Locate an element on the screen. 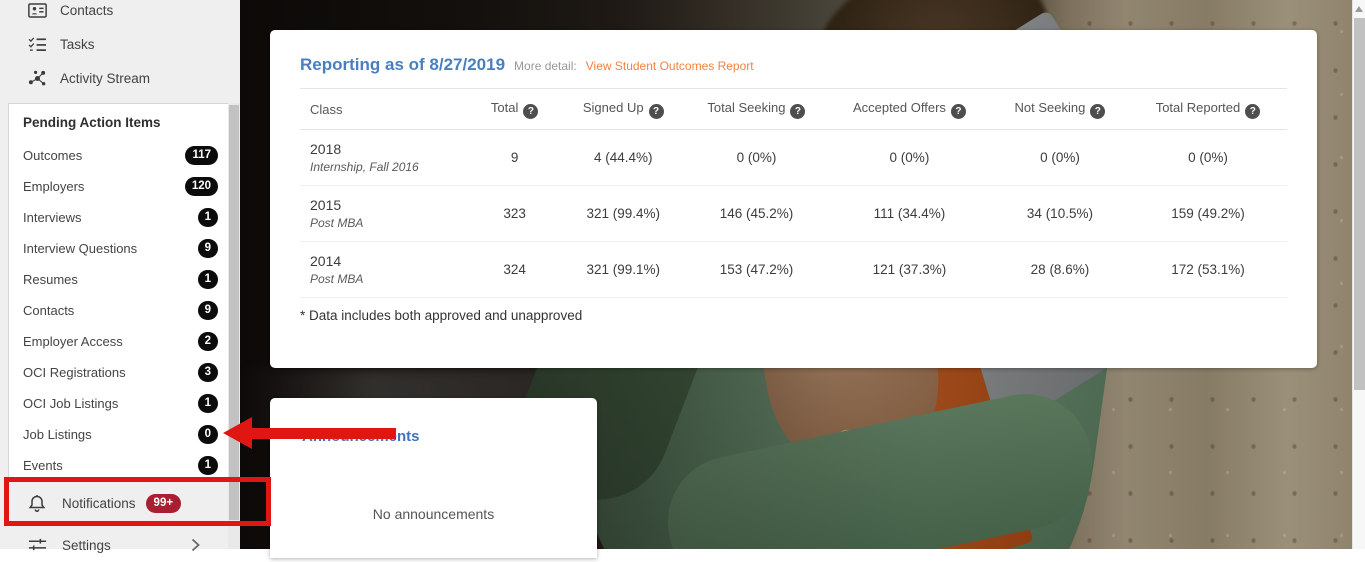 The height and width of the screenshot is (562, 1365). more-detail-label: More detail: is located at coordinates (545, 66).